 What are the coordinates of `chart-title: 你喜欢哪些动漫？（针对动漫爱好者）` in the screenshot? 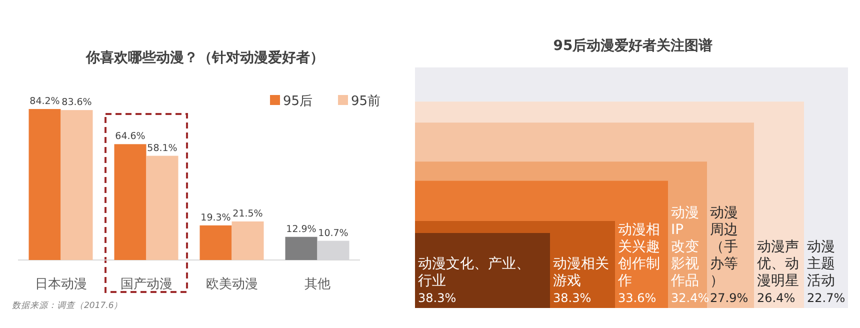 It's located at (204, 57).